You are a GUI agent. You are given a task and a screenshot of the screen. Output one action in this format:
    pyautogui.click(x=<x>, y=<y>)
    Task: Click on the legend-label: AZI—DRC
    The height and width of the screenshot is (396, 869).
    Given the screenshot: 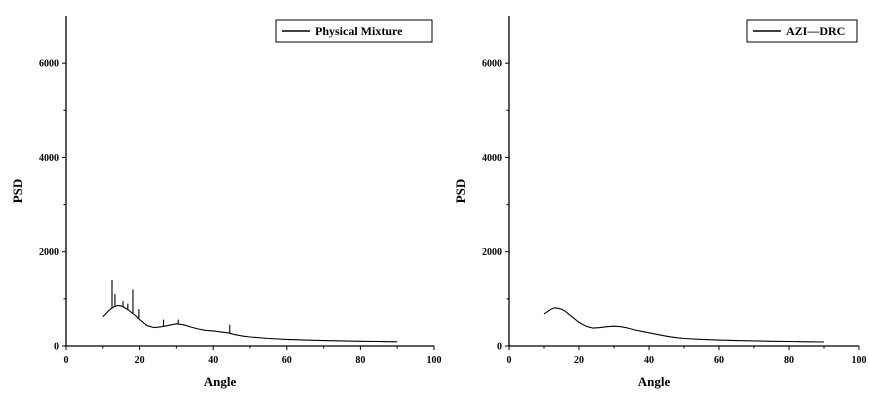 What is the action you would take?
    pyautogui.click(x=815, y=31)
    